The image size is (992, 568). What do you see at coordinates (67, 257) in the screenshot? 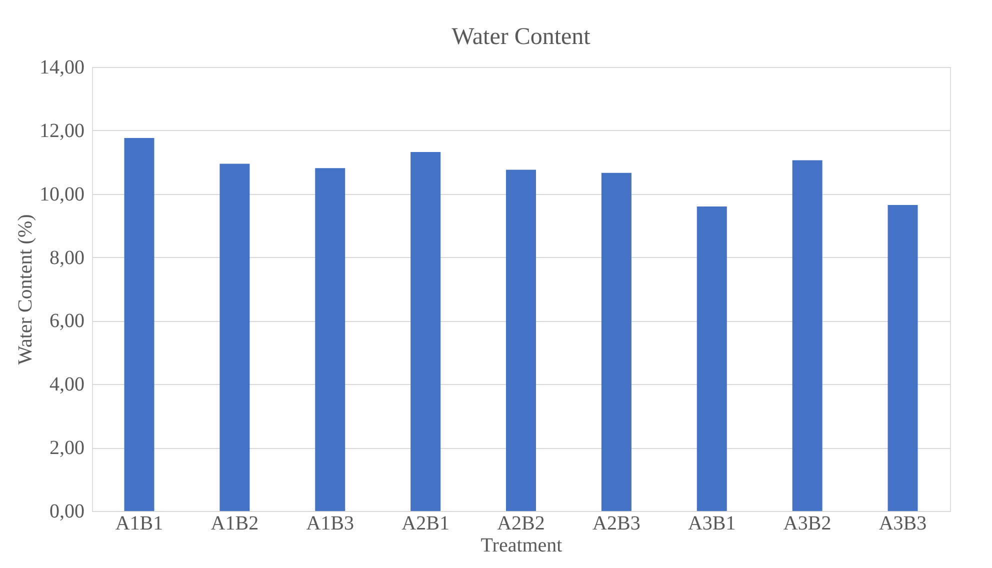
I see `y-tick-label: 8,00` at bounding box center [67, 257].